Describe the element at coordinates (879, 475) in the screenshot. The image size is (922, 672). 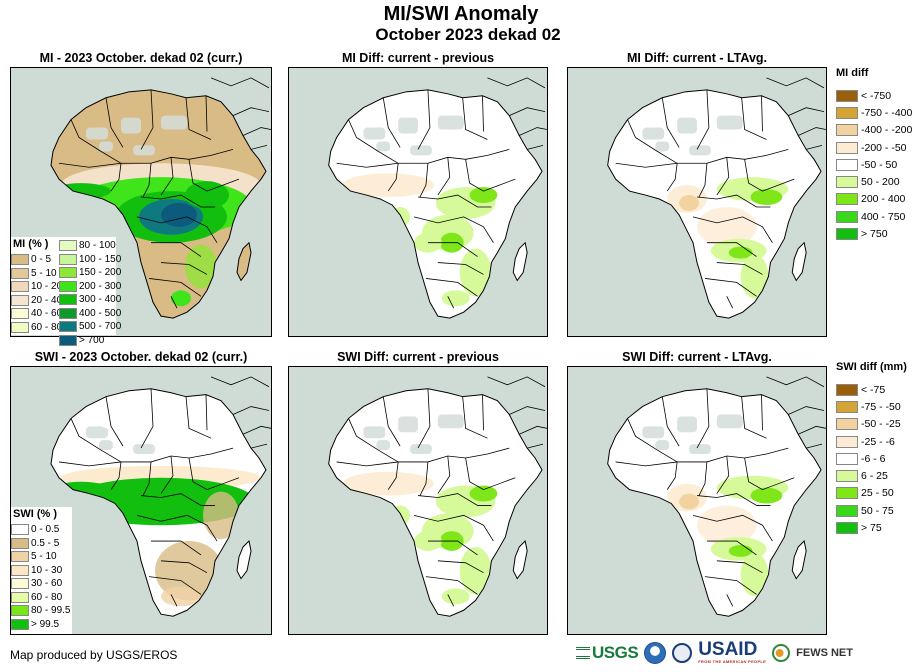
I see `legend-item: 6 - 25` at that location.